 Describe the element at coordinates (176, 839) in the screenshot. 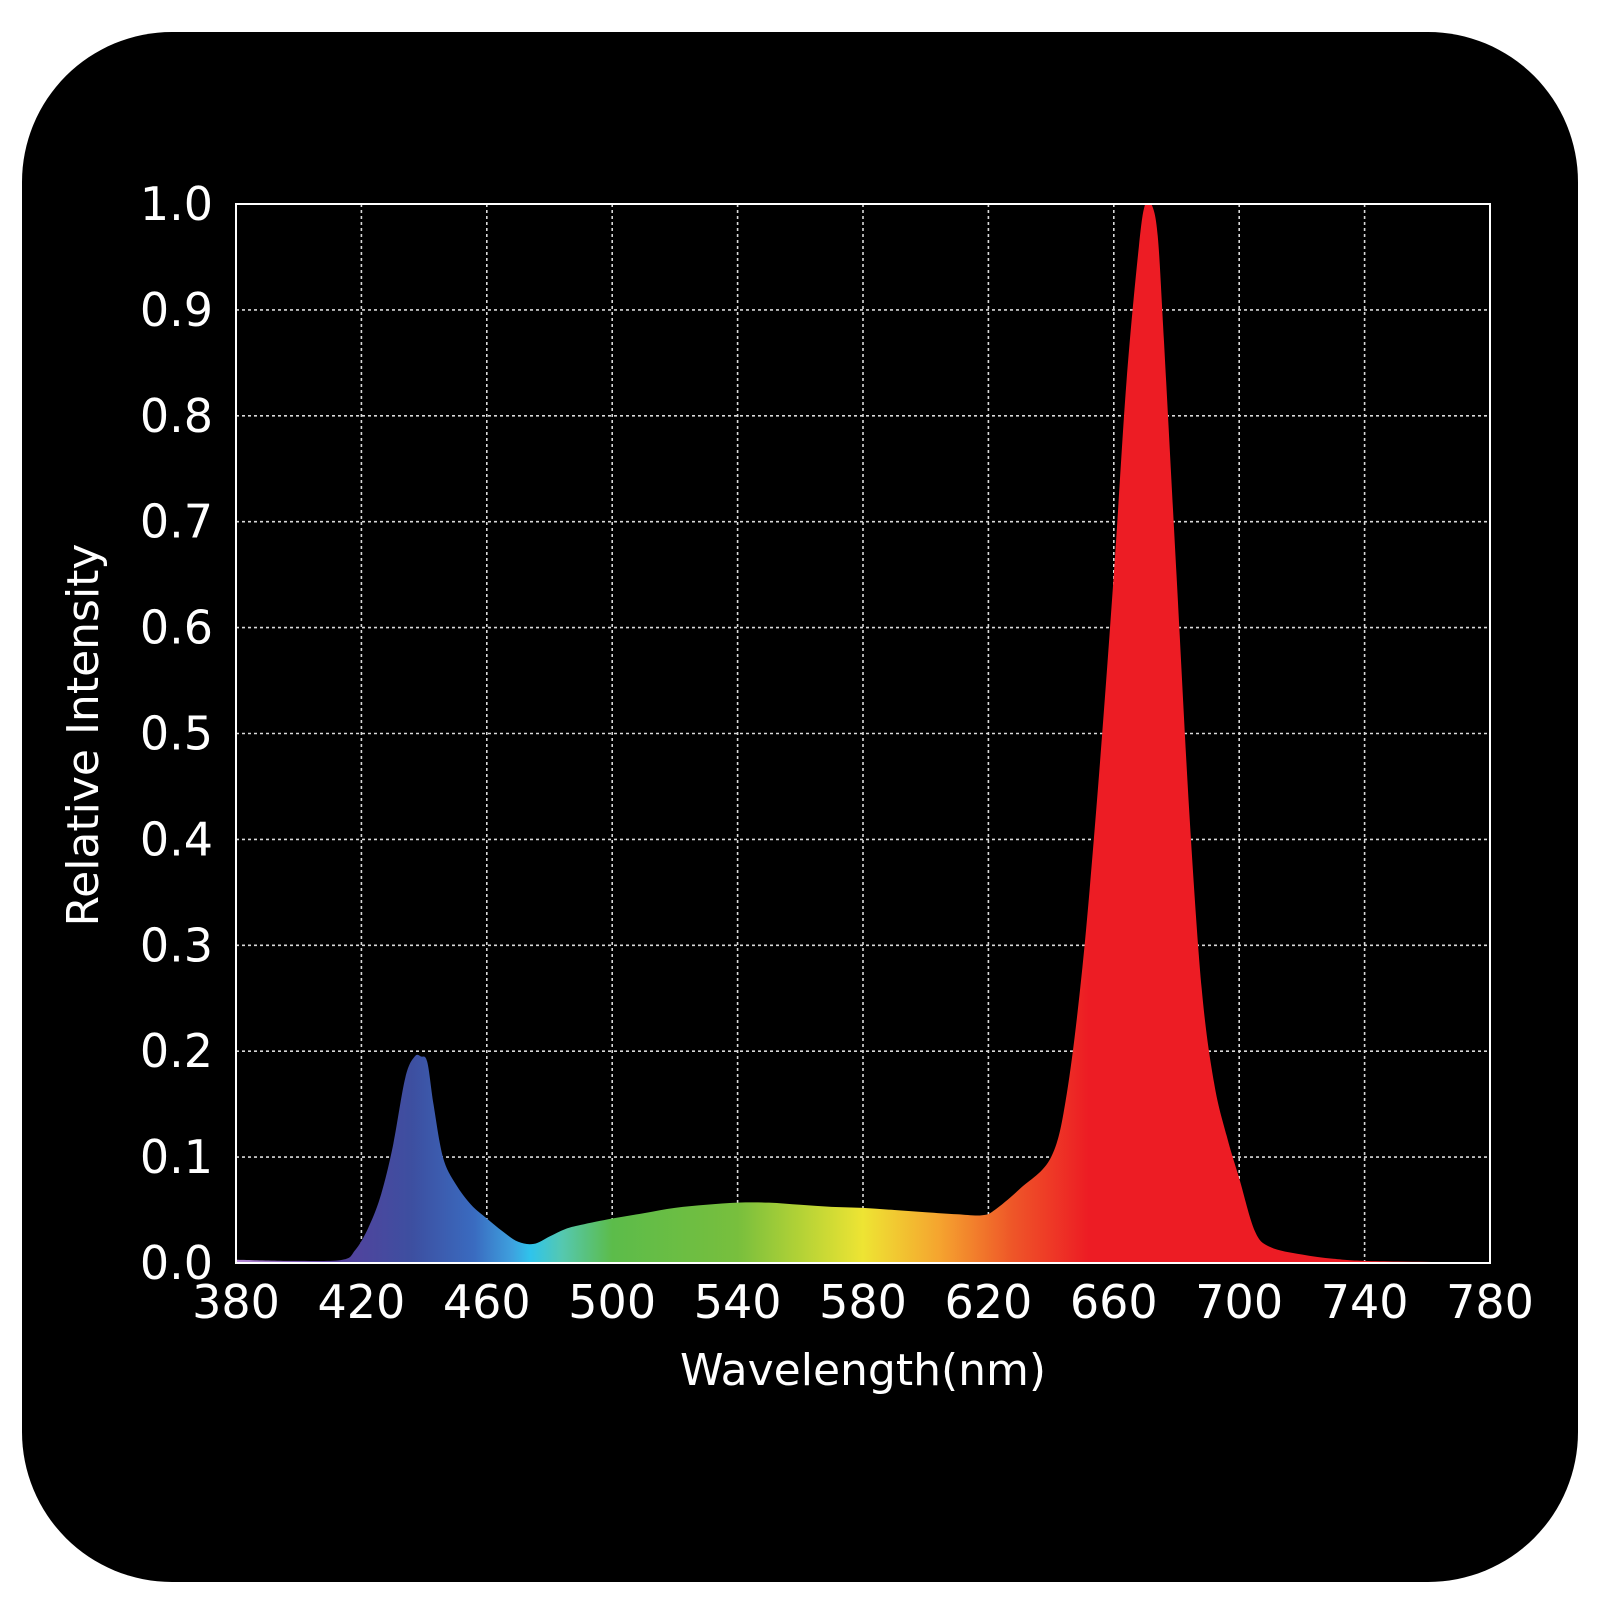

I see `y-tick-label: 0.4` at that location.